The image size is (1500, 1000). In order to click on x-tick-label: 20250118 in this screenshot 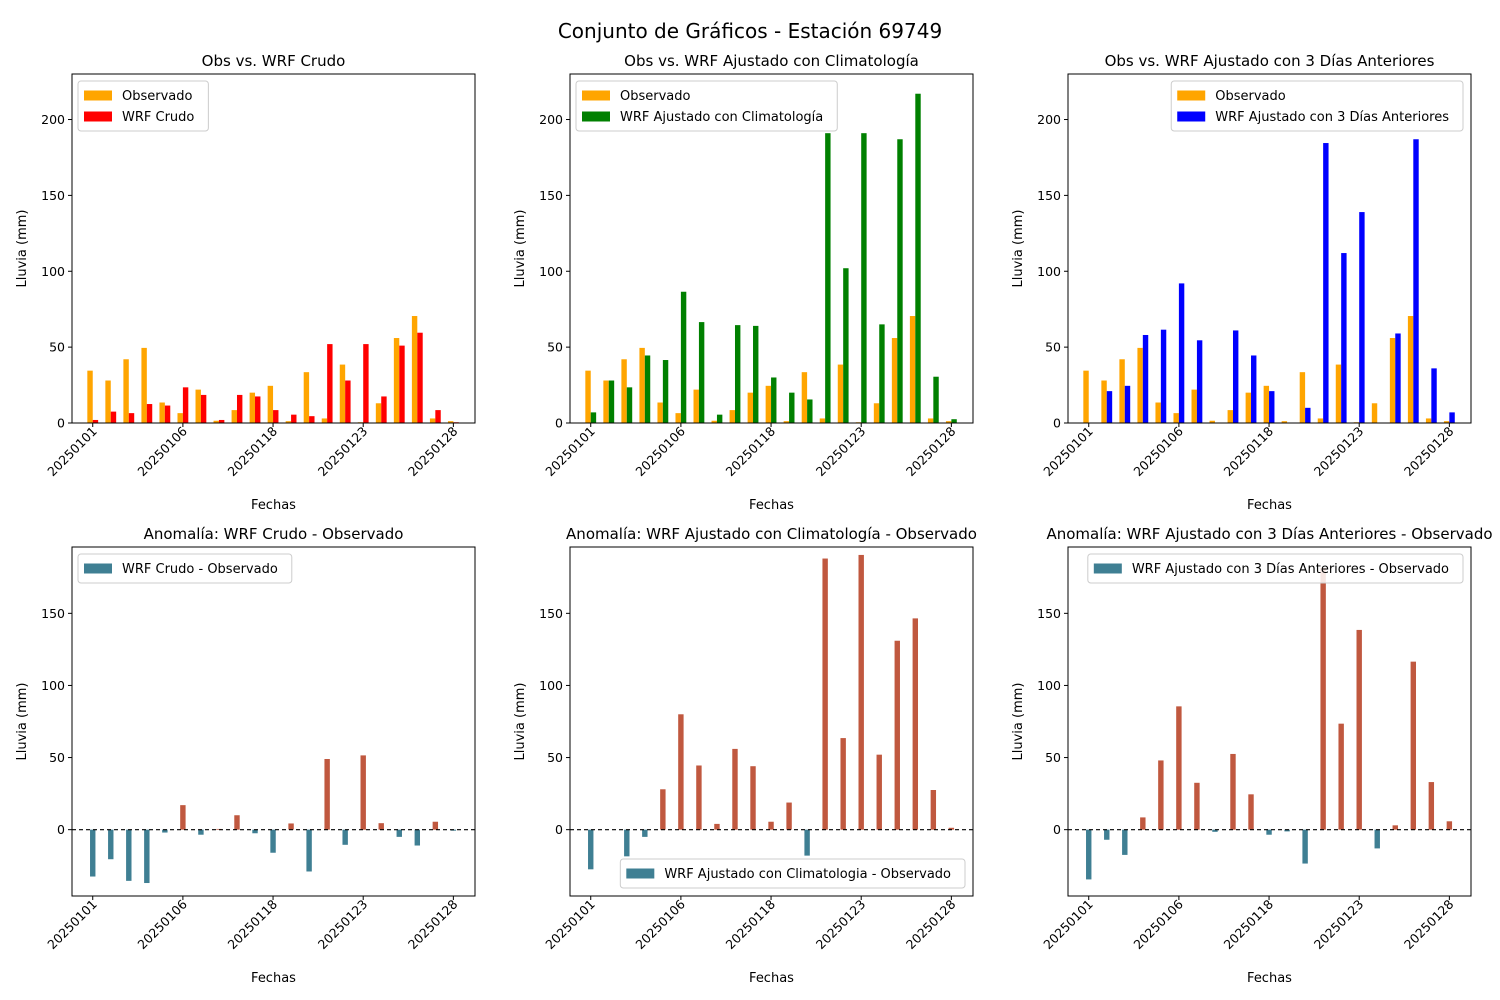, I will do `click(1249, 451)`.